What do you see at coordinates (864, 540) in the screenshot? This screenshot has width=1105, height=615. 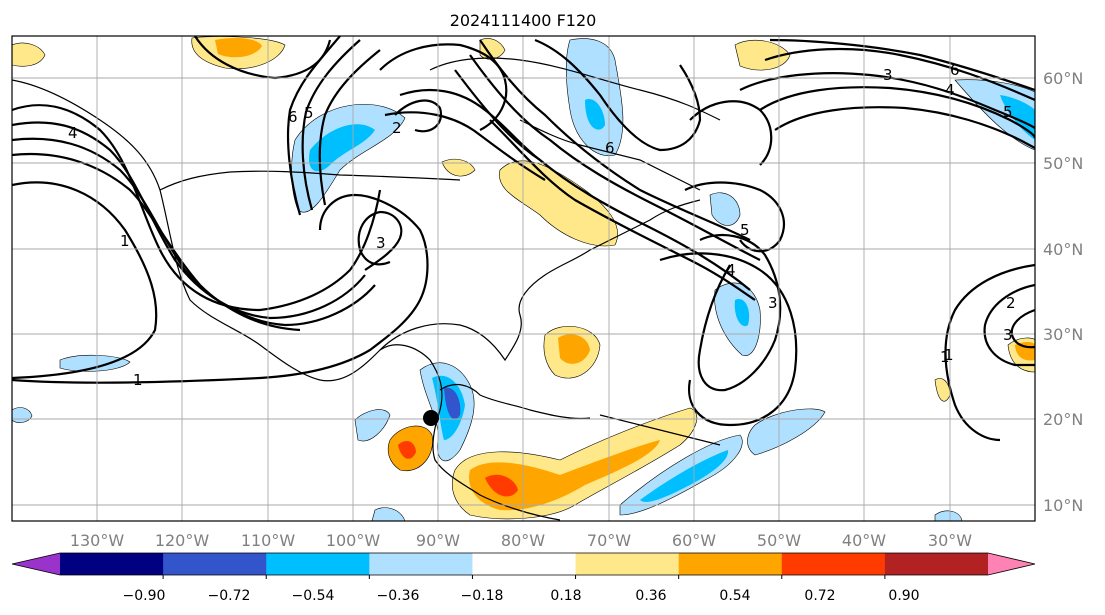 I see `lon-label: 40°W` at bounding box center [864, 540].